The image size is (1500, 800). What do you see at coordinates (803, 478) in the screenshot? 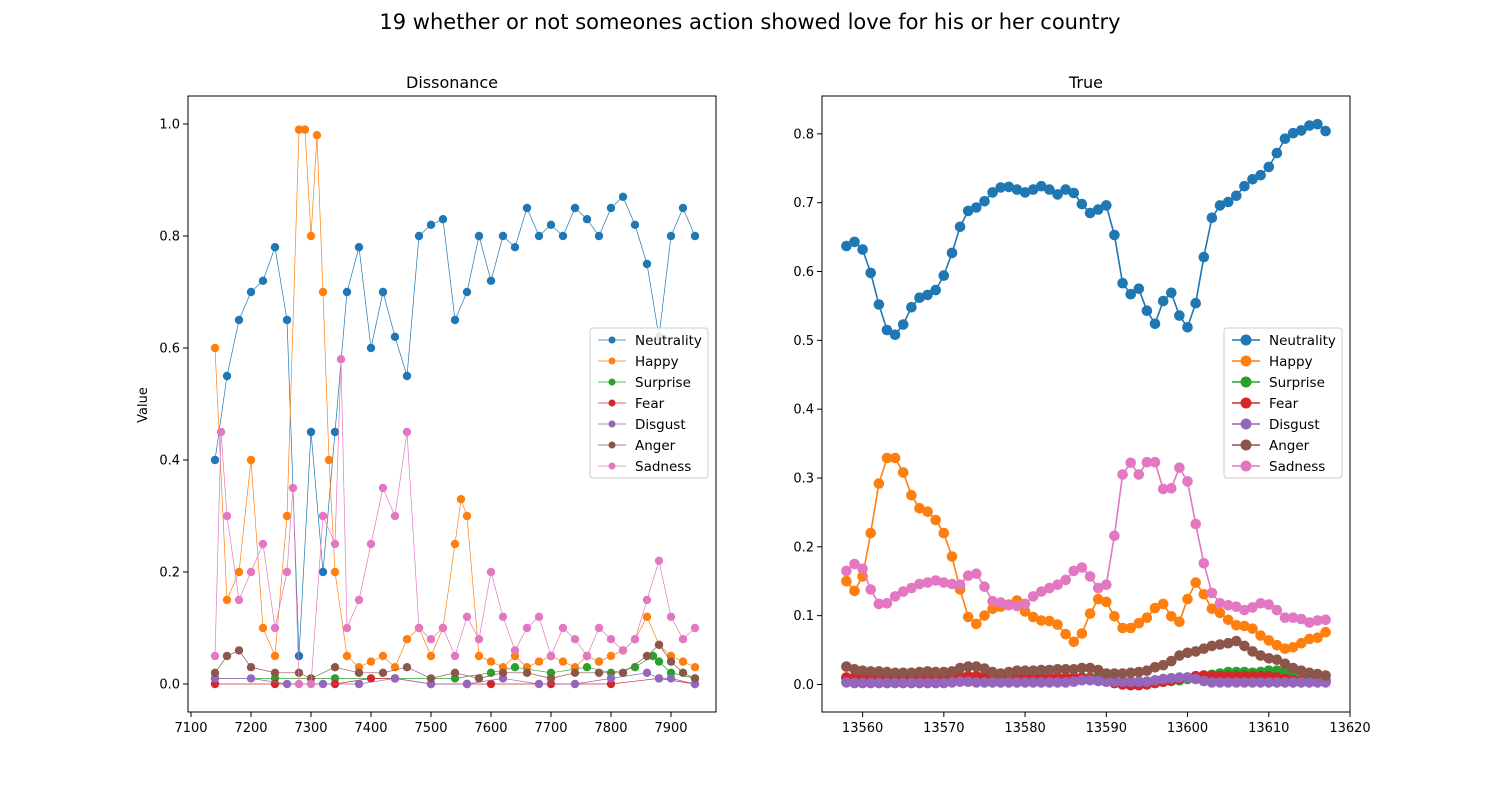
I see `y-tick-label: 0.3` at bounding box center [803, 478].